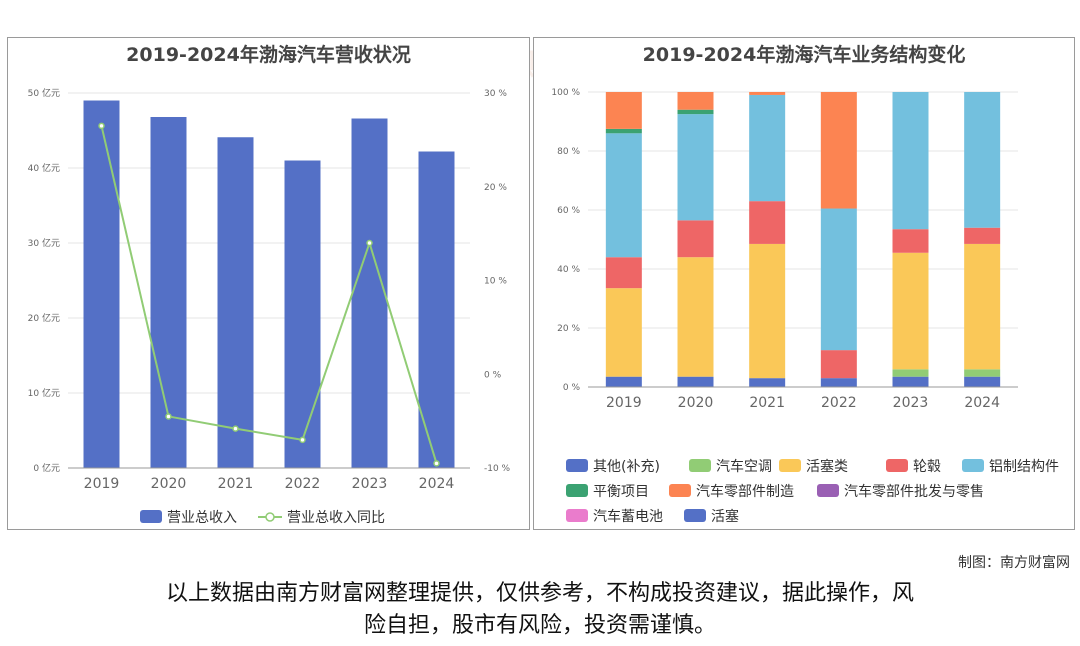 The height and width of the screenshot is (646, 1080). Describe the element at coordinates (572, 388) in the screenshot. I see `y-tick-label: 0 %` at that location.